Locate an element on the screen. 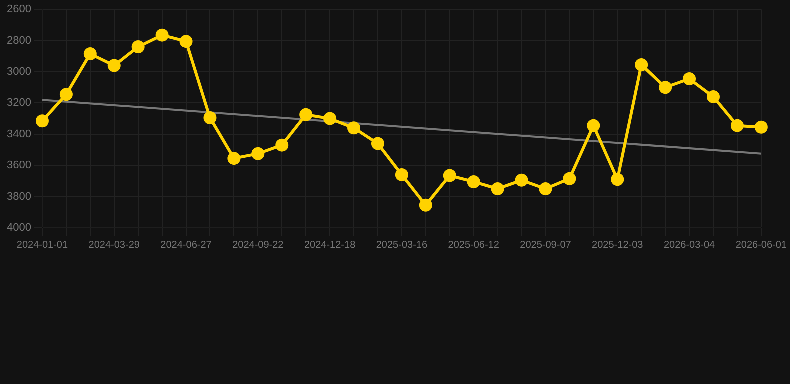 This screenshot has height=384, width=790. x-tick-label: 2024-03-29 is located at coordinates (114, 245).